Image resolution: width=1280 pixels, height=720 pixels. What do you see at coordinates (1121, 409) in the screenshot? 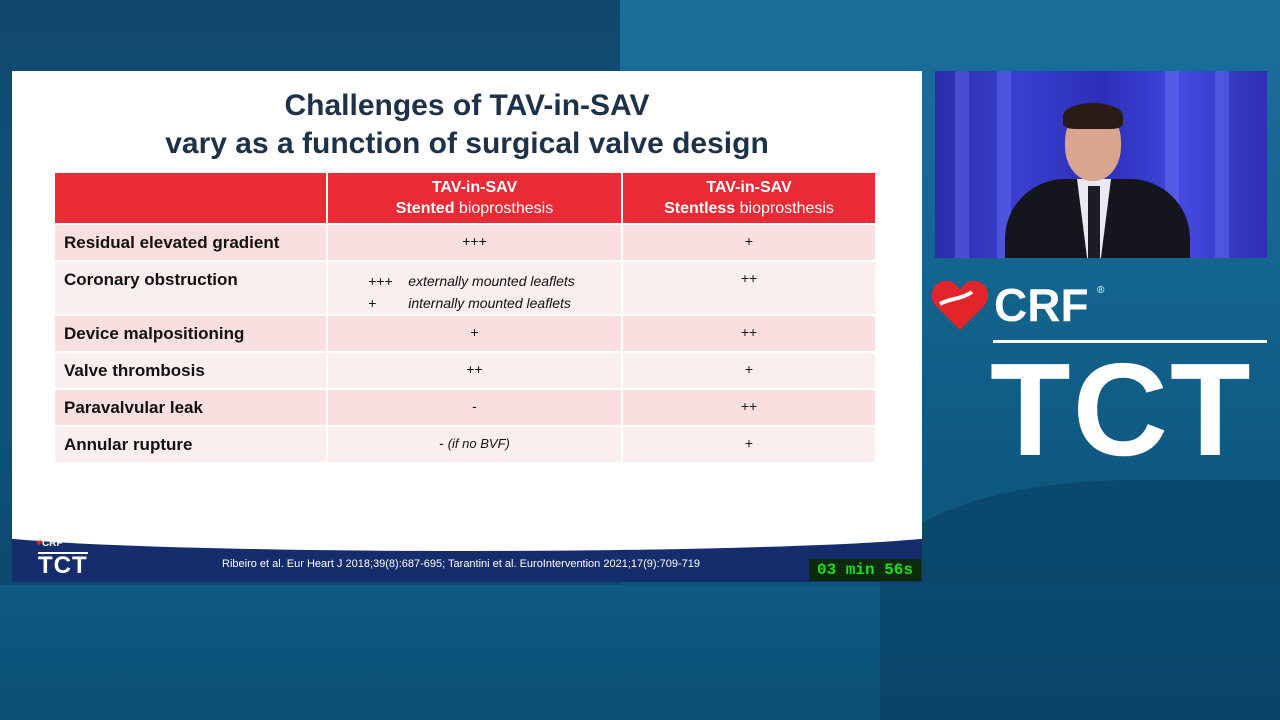
I see `brand-tct-text: TCT` at bounding box center [1121, 409].